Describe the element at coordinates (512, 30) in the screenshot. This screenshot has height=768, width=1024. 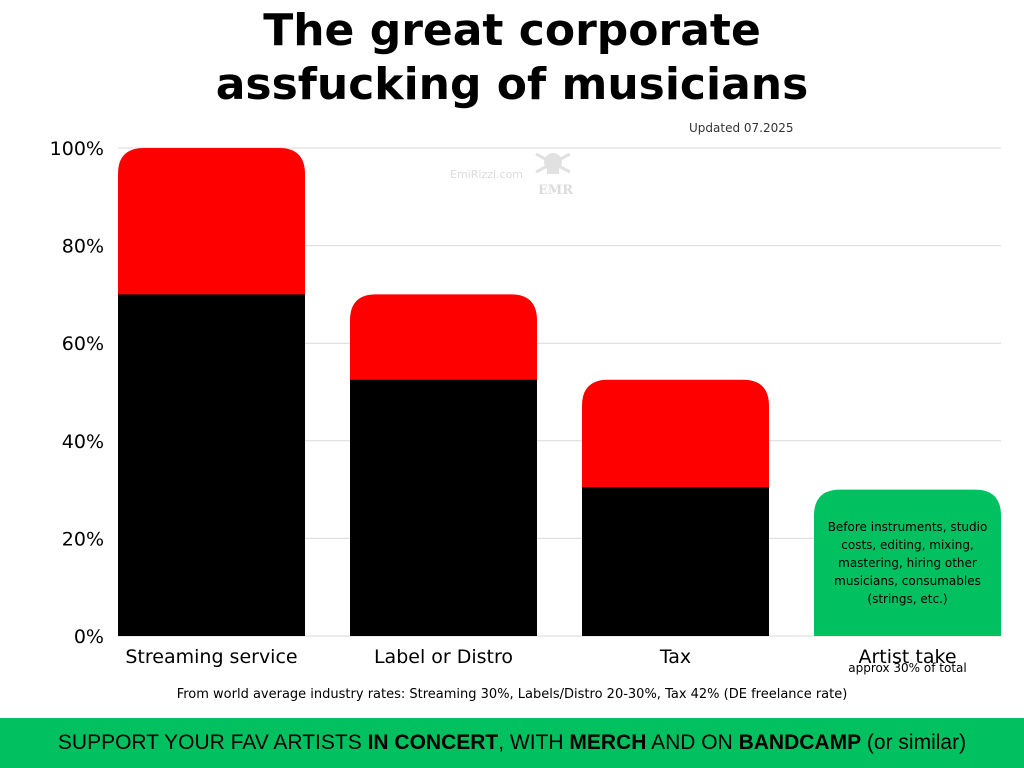
I see `chart-title-line-1: The great corporate` at that location.